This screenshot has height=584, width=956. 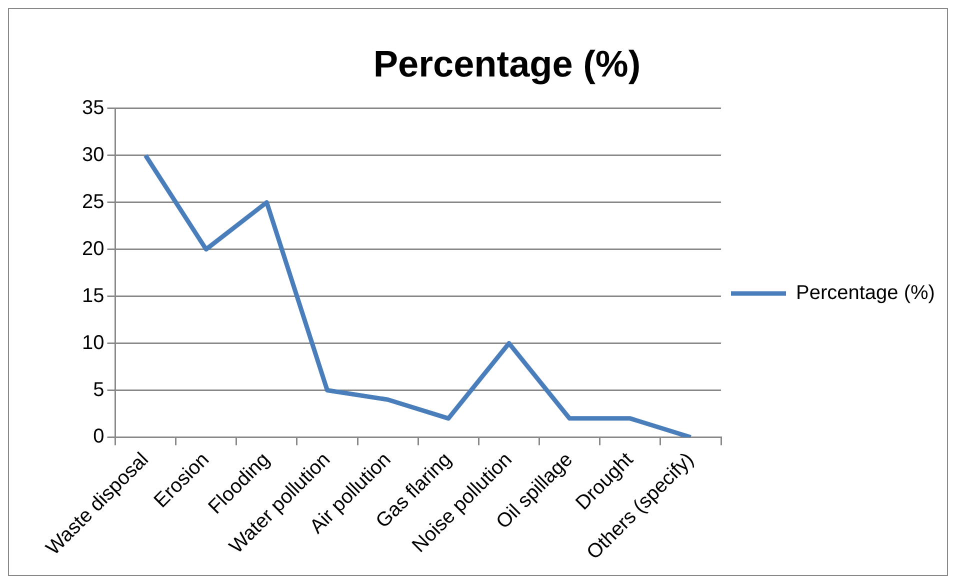 What do you see at coordinates (865, 293) in the screenshot?
I see `legend-label: Percentage (%)` at bounding box center [865, 293].